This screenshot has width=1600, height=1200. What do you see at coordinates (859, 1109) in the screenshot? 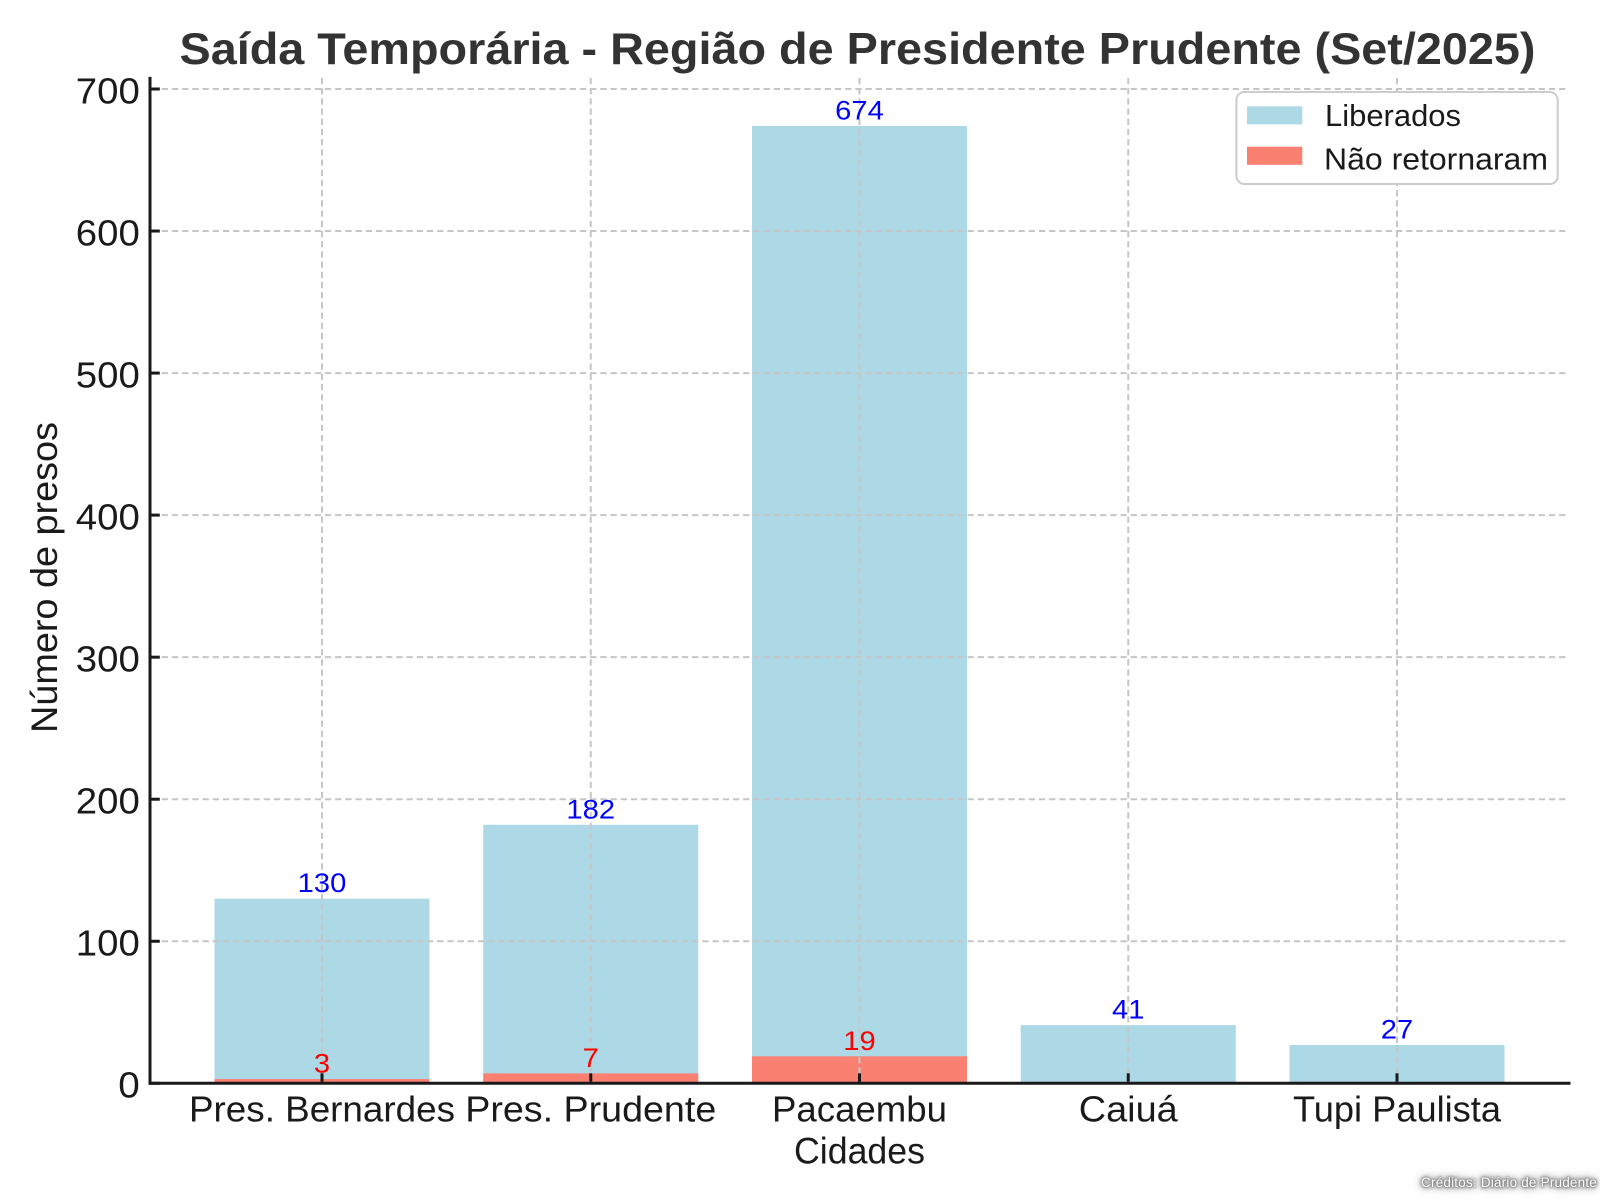
I see `svg-text: Pacaembu` at bounding box center [859, 1109].